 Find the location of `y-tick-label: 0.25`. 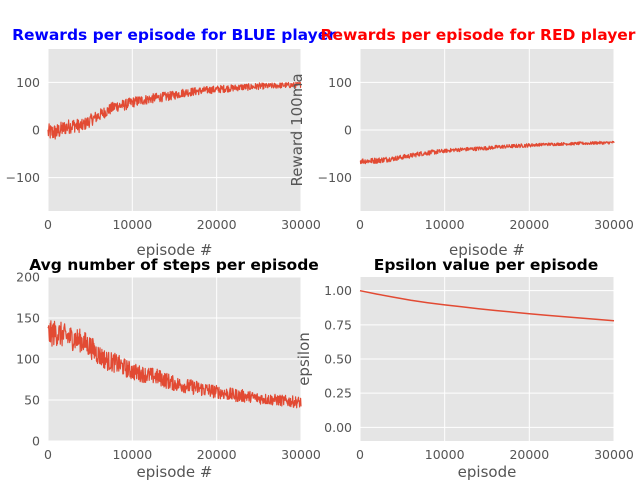

y-tick-label: 0.25 is located at coordinates (338, 393).